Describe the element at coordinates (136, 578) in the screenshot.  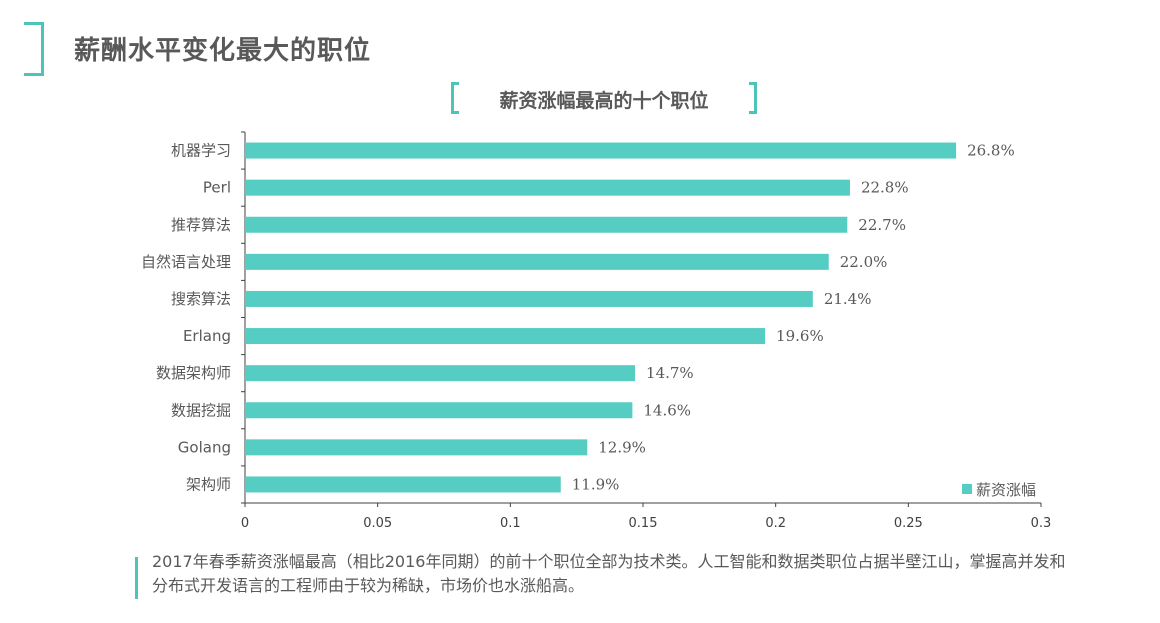
I see `note-accent-bar` at that location.